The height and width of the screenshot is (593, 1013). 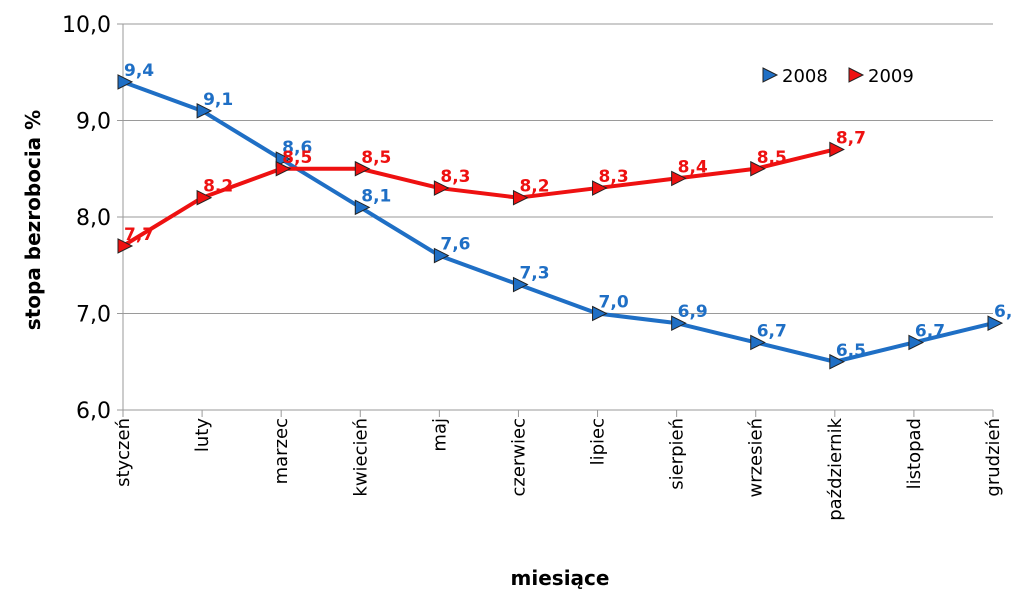 I want to click on x-tick-label: listopad, so click(x=914, y=453).